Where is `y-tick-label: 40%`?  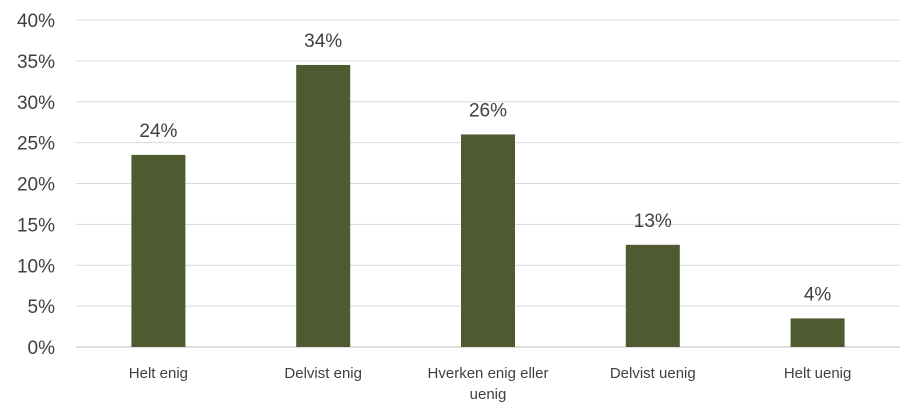 y-tick-label: 40% is located at coordinates (36, 21).